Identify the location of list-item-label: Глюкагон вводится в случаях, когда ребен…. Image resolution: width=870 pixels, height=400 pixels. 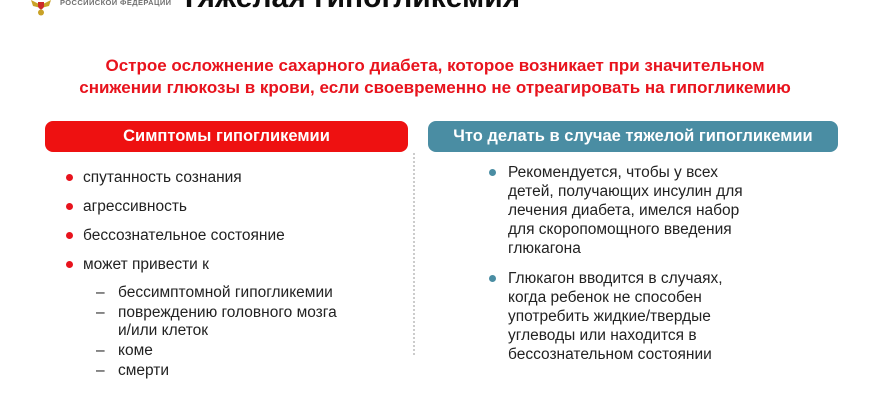
(615, 316).